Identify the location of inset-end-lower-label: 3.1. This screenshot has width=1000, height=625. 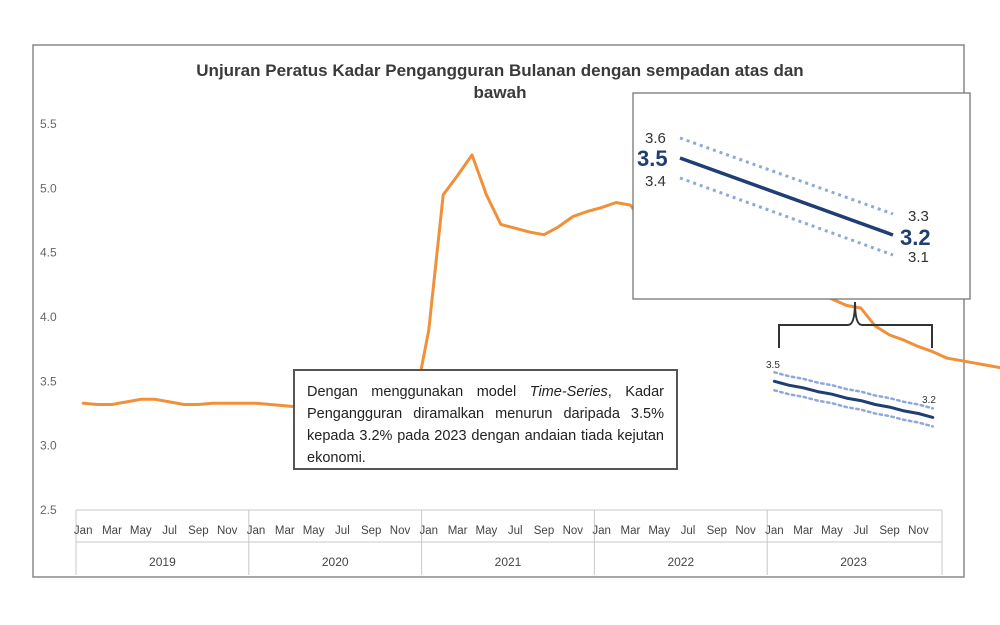
(918, 257).